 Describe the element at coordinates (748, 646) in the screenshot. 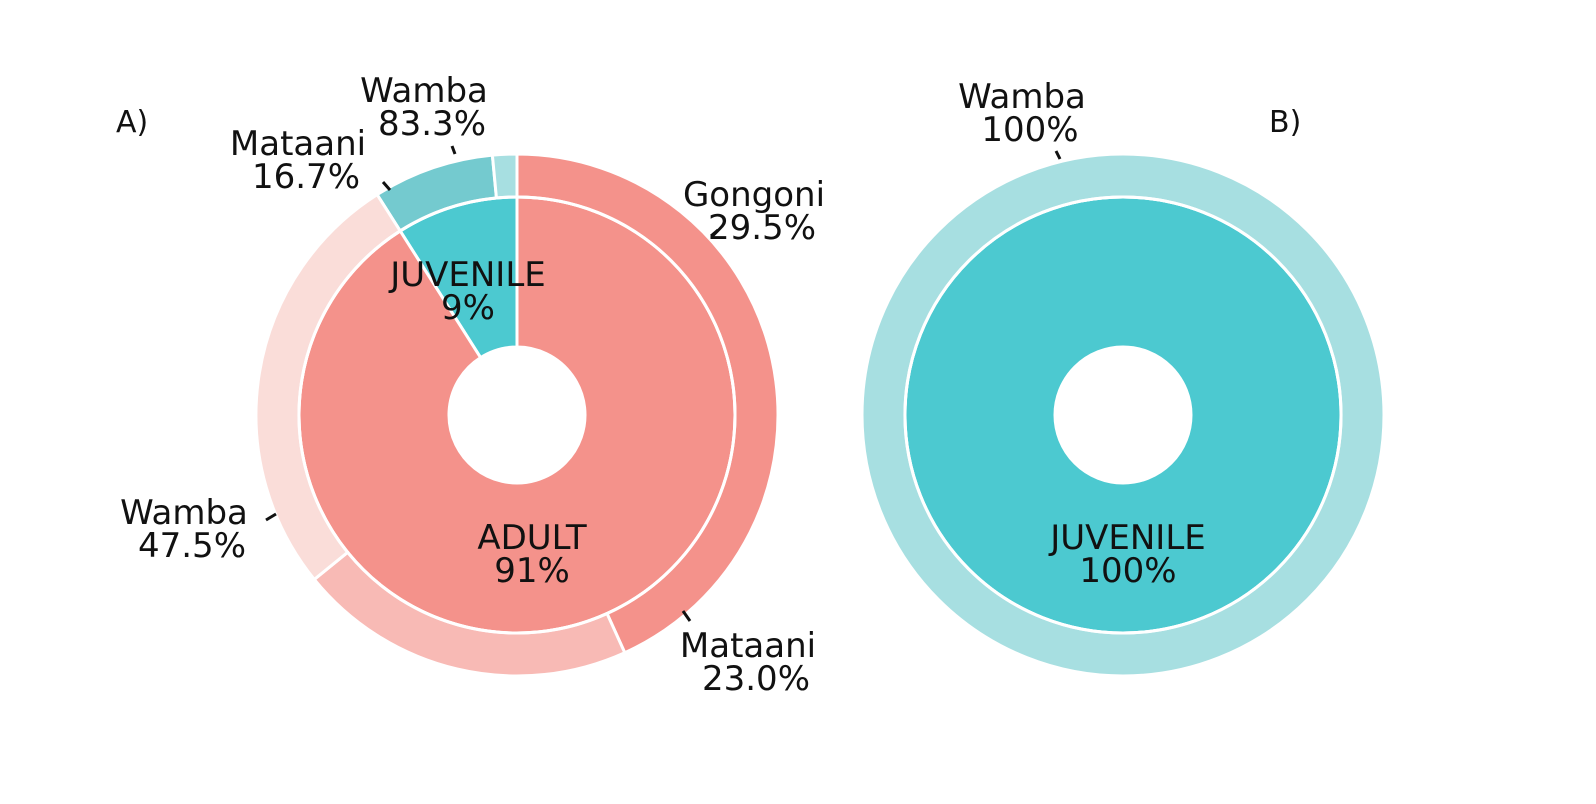

I see `outer-label-adult-mataani: Mataani` at that location.